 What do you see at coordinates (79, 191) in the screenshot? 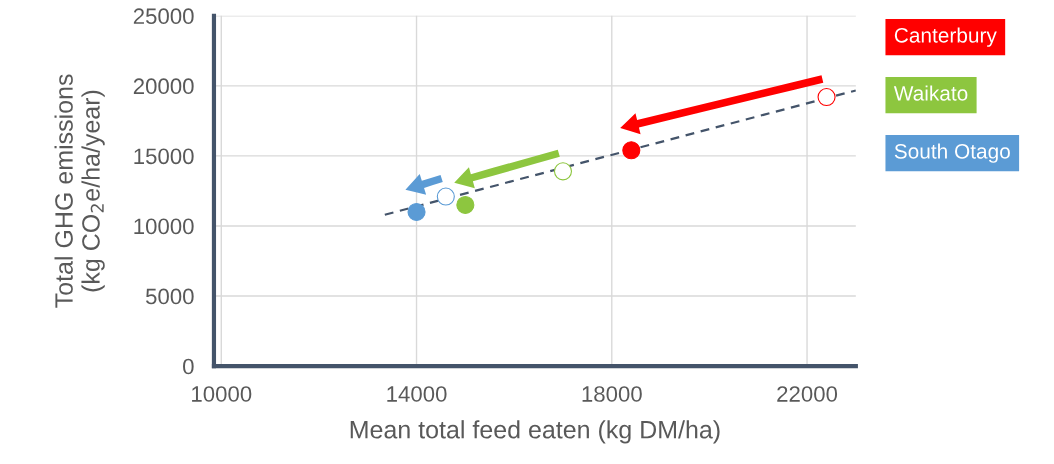
I see `y-axis-title: Total GHG emissions (kg CO$_{2}$e/ha/year)` at bounding box center [79, 191].